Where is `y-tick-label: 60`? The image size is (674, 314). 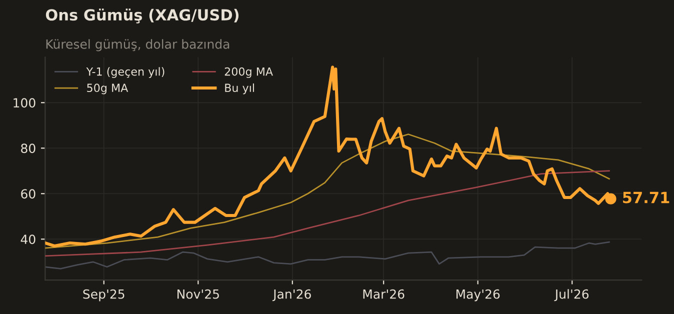
y-tick-label: 60 is located at coordinates (28, 194).